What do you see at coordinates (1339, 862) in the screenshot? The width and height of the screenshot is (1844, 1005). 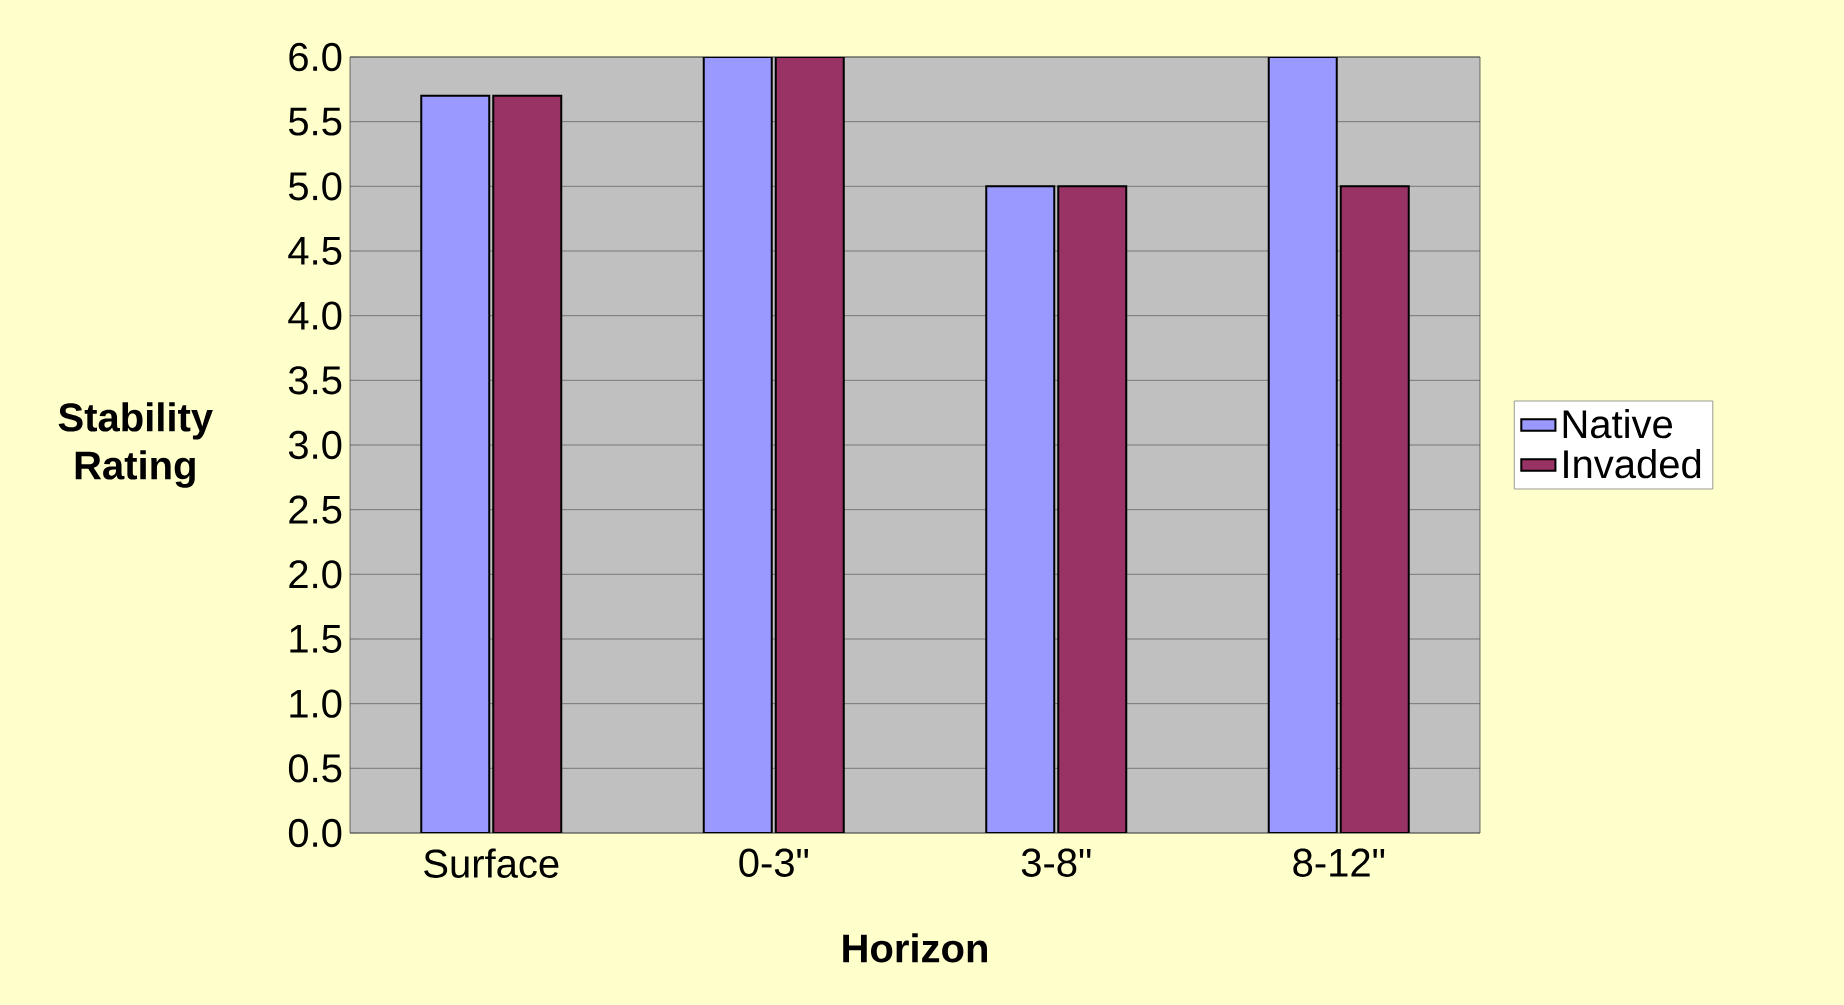 I see `x-tick-label: 8-12"` at bounding box center [1339, 862].